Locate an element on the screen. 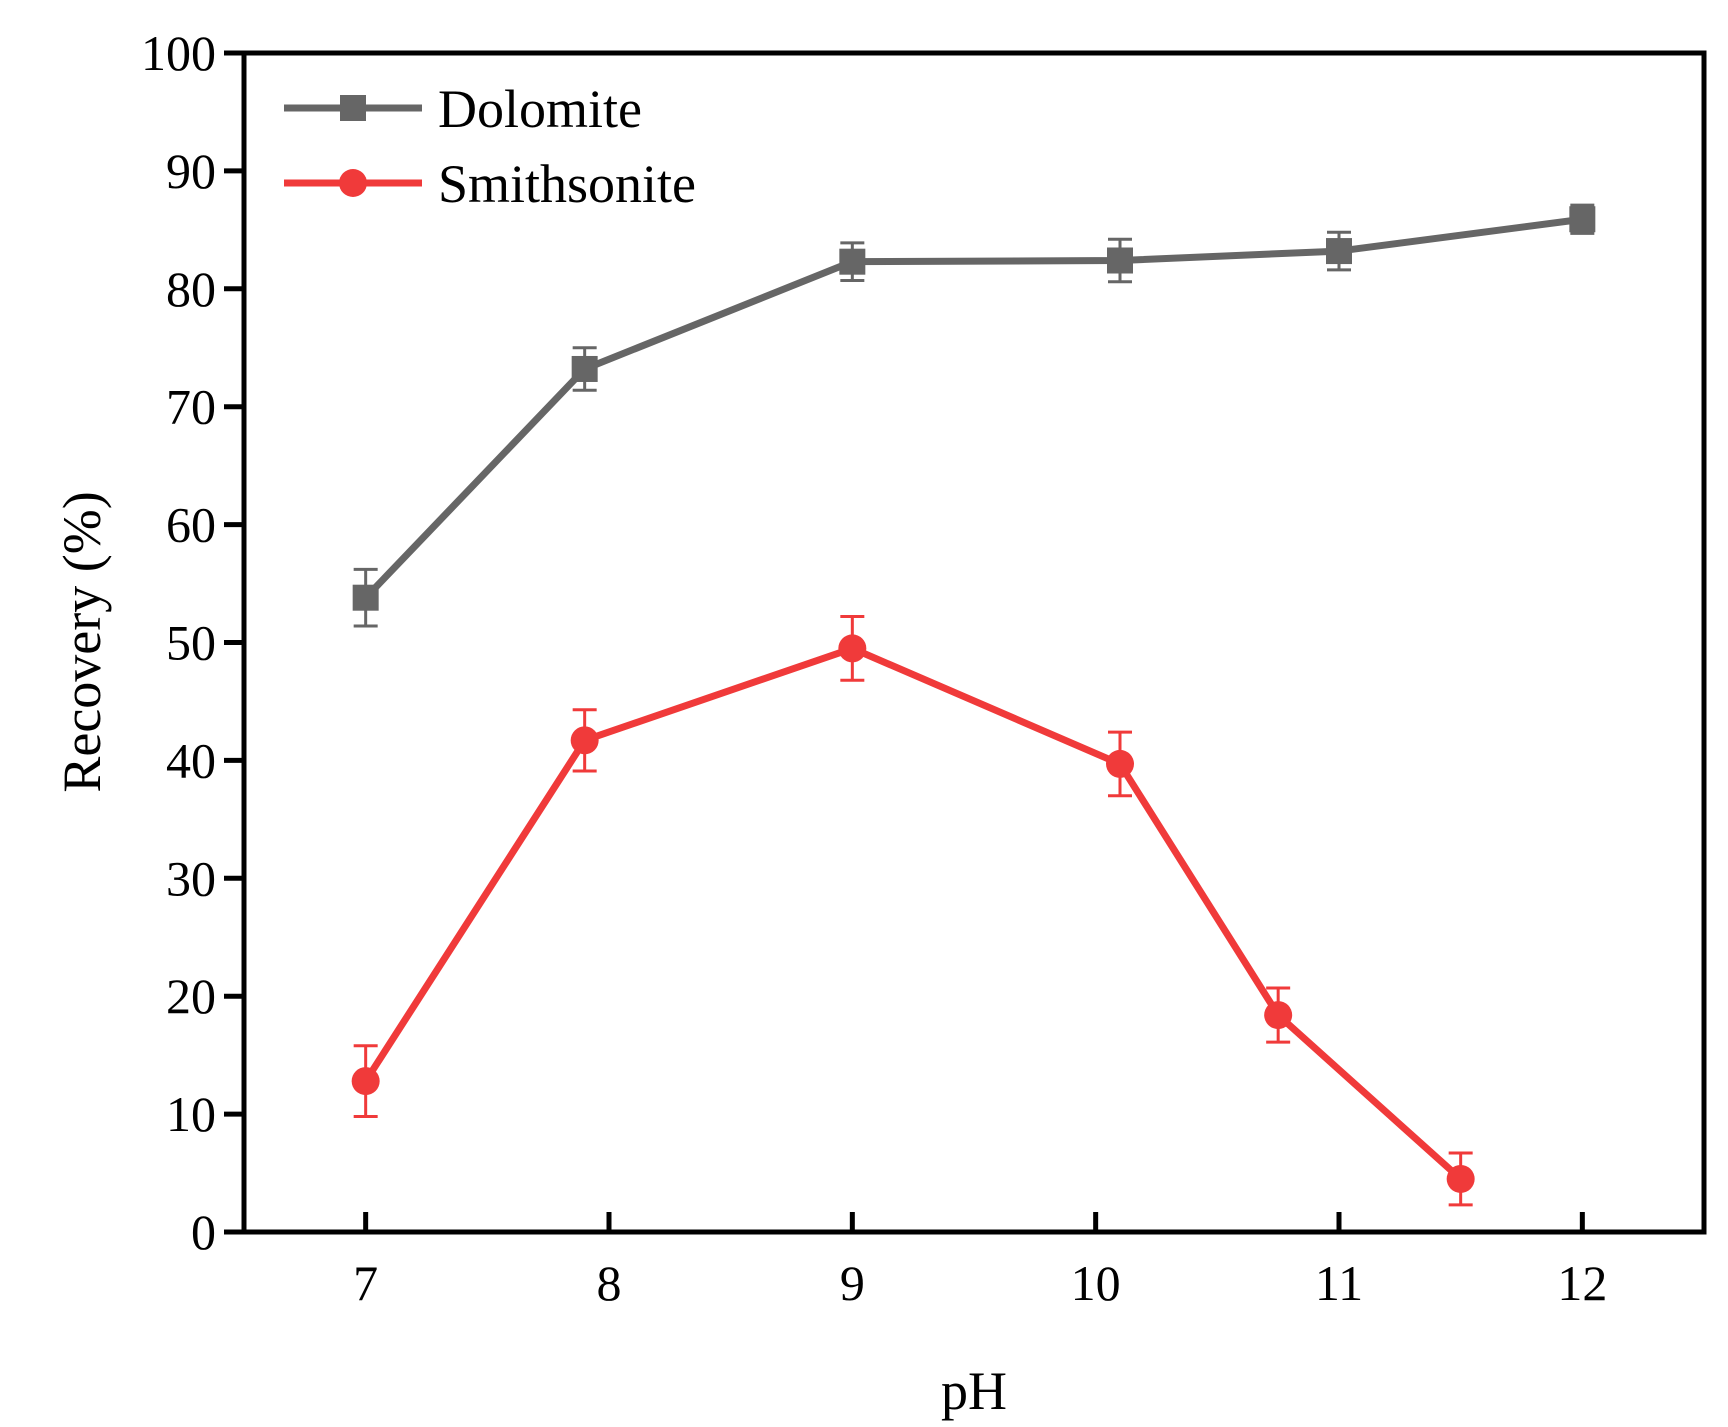  legend: Dolomite Smithsonite is located at coordinates (490, 146).